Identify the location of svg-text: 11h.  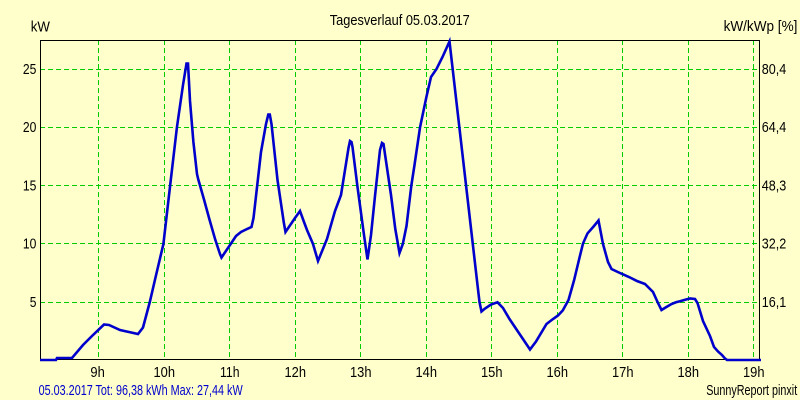
(230, 373).